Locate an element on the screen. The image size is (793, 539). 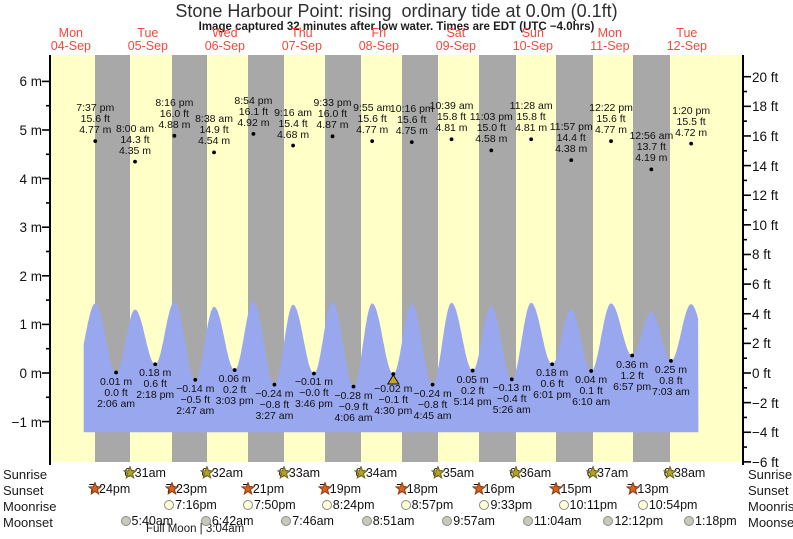
sunset-entry: 7:15pm is located at coordinates (570, 489).